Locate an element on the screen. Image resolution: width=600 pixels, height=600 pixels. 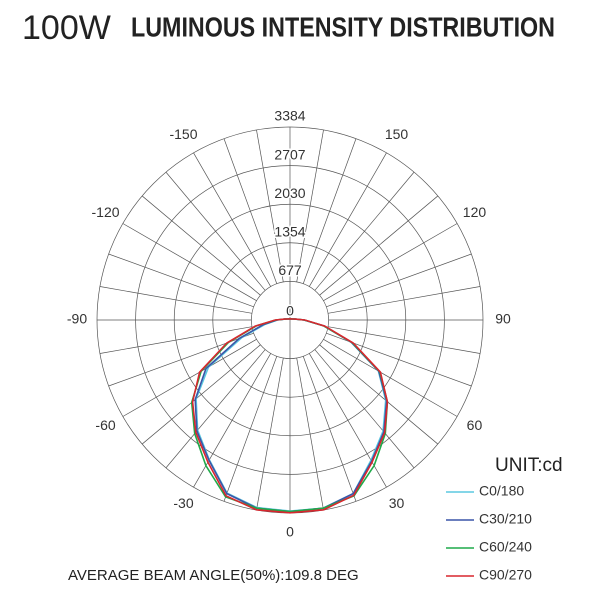
r-tick-label: 677 is located at coordinates (290, 270).